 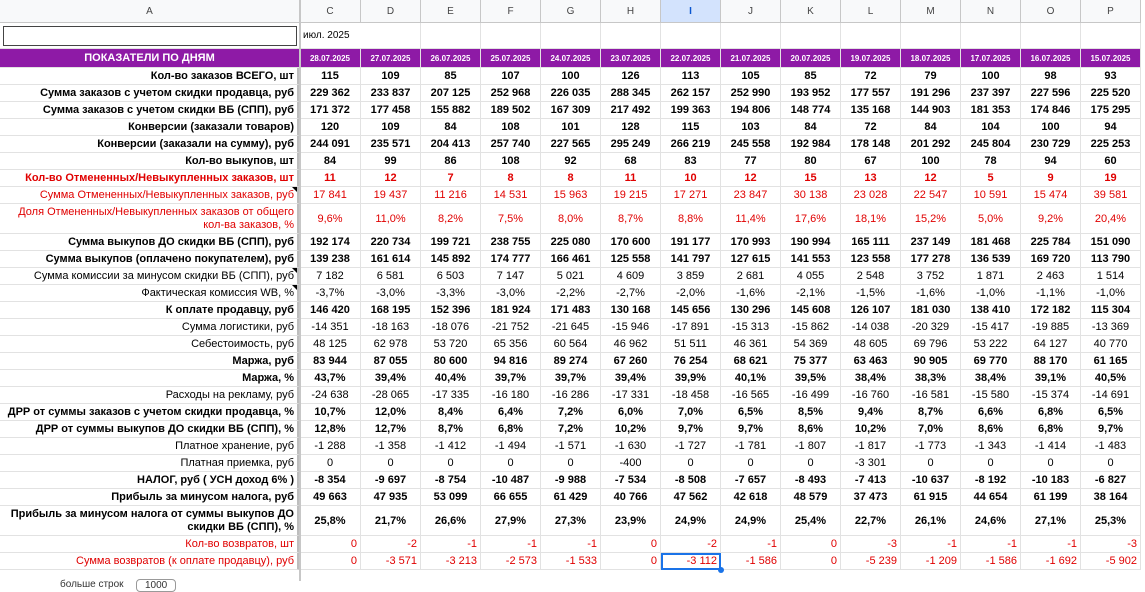 I want to click on value-cell: 138 410, so click(x=991, y=310).